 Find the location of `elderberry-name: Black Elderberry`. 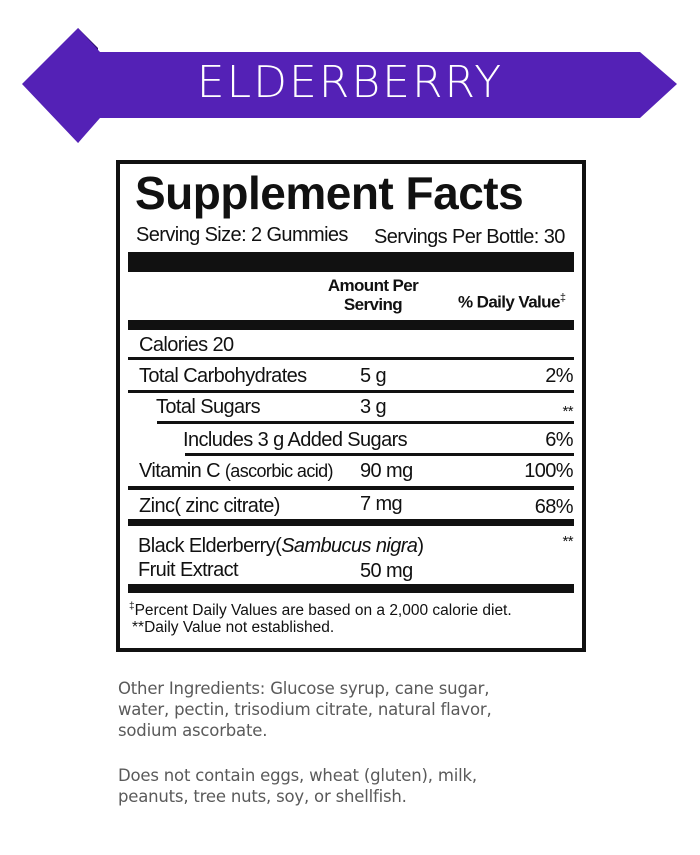

elderberry-name: Black Elderberry is located at coordinates (207, 546).